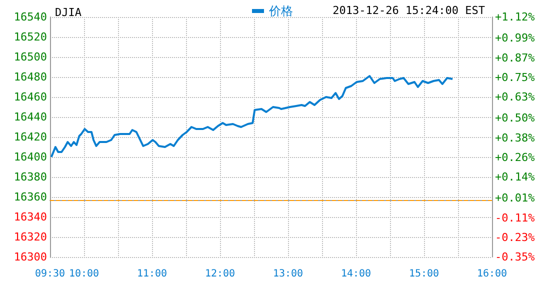  I want to click on x-tick-label: 09:30, so click(50, 274).